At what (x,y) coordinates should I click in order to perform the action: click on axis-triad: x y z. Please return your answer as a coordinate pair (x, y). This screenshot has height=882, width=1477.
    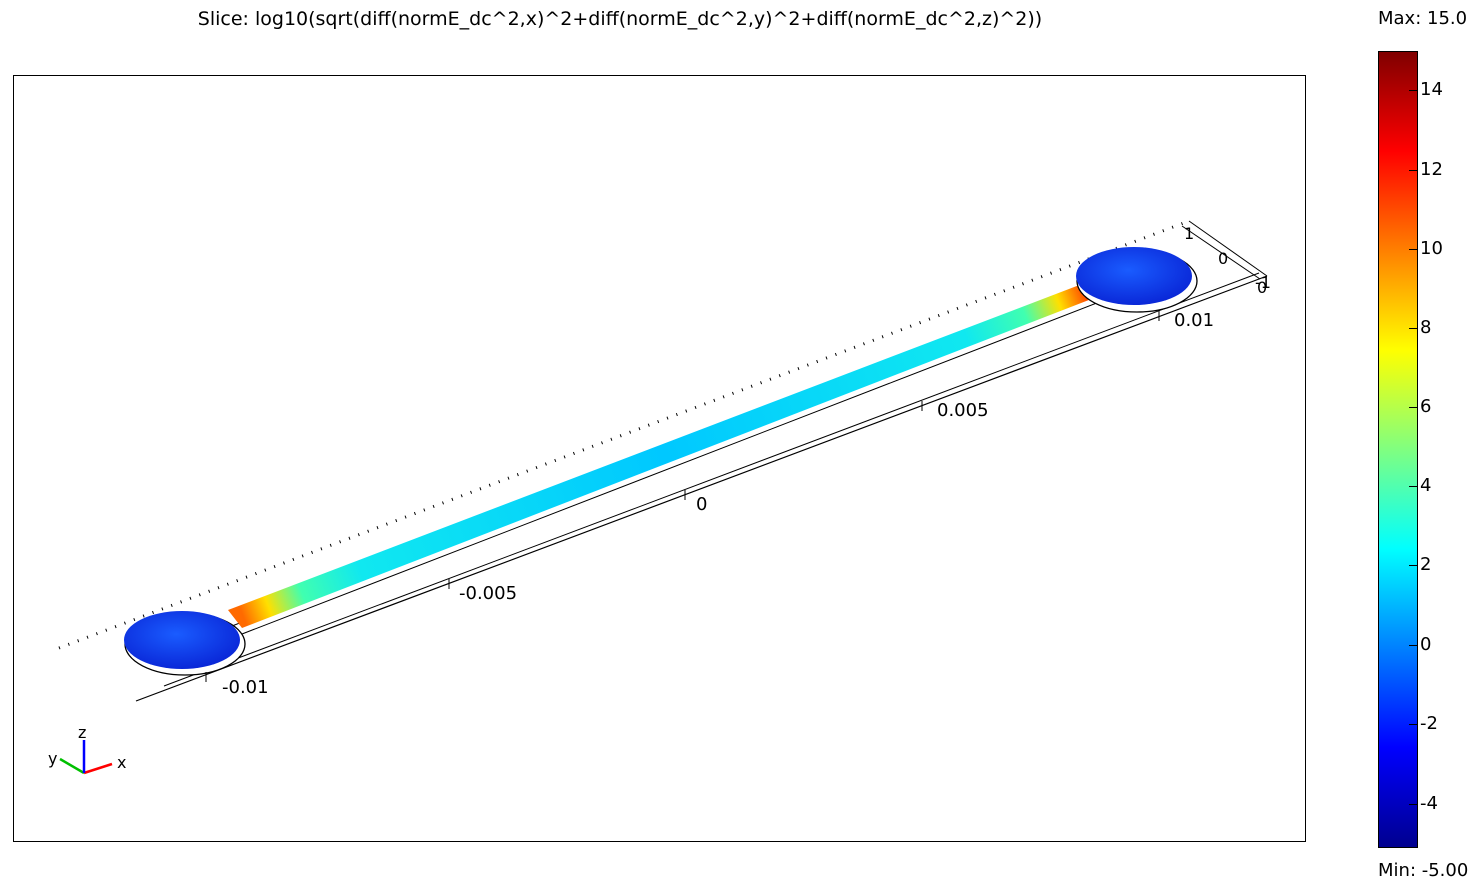
    Looking at the image, I should click on (87, 749).